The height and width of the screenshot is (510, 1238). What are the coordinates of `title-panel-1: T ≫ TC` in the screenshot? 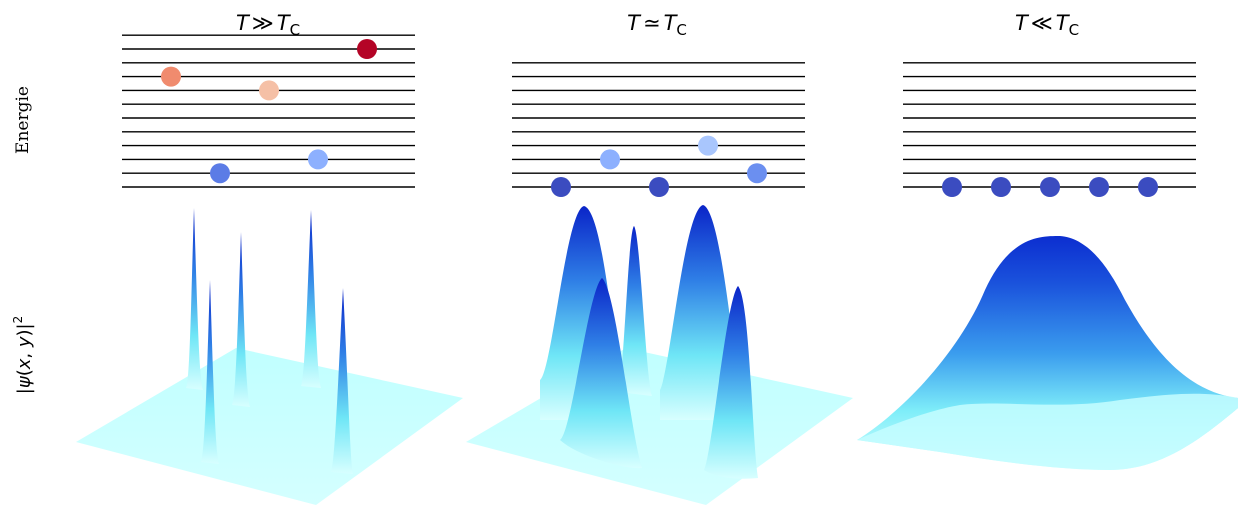 It's located at (268, 25).